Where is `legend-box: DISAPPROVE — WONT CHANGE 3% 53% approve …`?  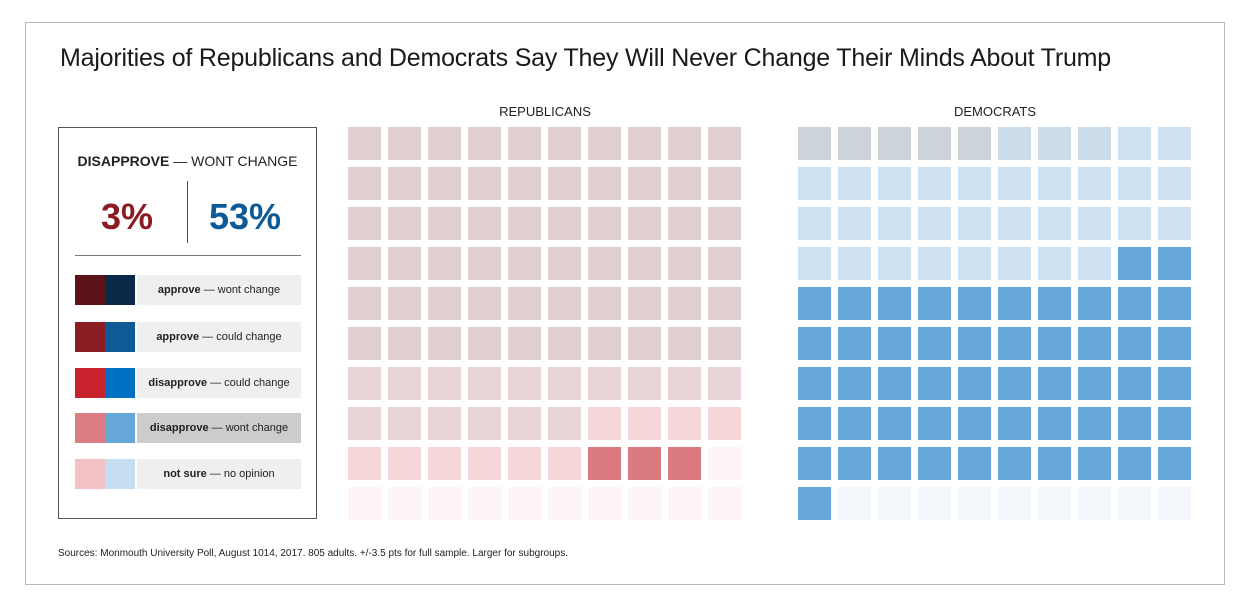 legend-box: DISAPPROVE — WONT CHANGE 3% 53% approve … is located at coordinates (187, 323).